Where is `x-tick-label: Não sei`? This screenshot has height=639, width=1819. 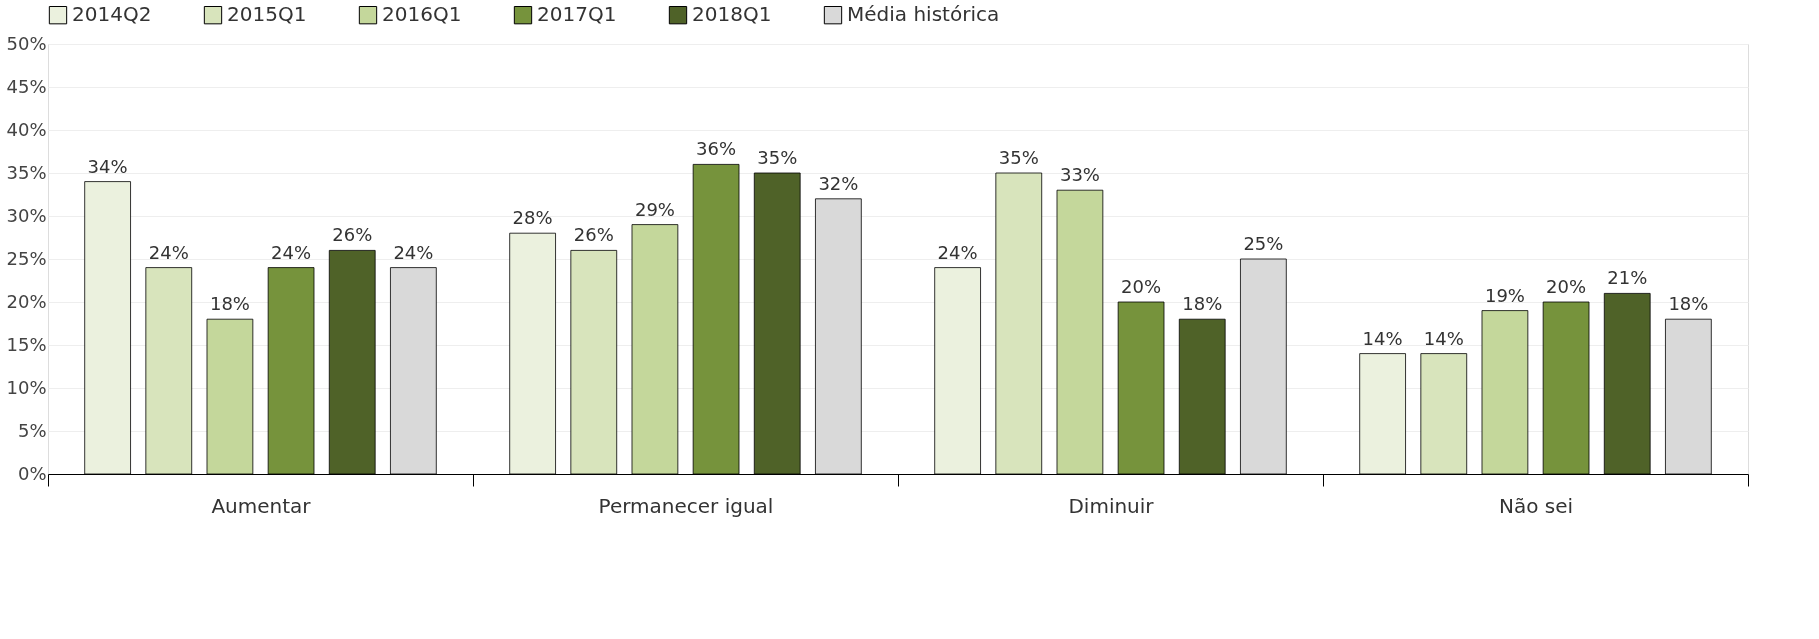
x-tick-label: Não sei is located at coordinates (1536, 505).